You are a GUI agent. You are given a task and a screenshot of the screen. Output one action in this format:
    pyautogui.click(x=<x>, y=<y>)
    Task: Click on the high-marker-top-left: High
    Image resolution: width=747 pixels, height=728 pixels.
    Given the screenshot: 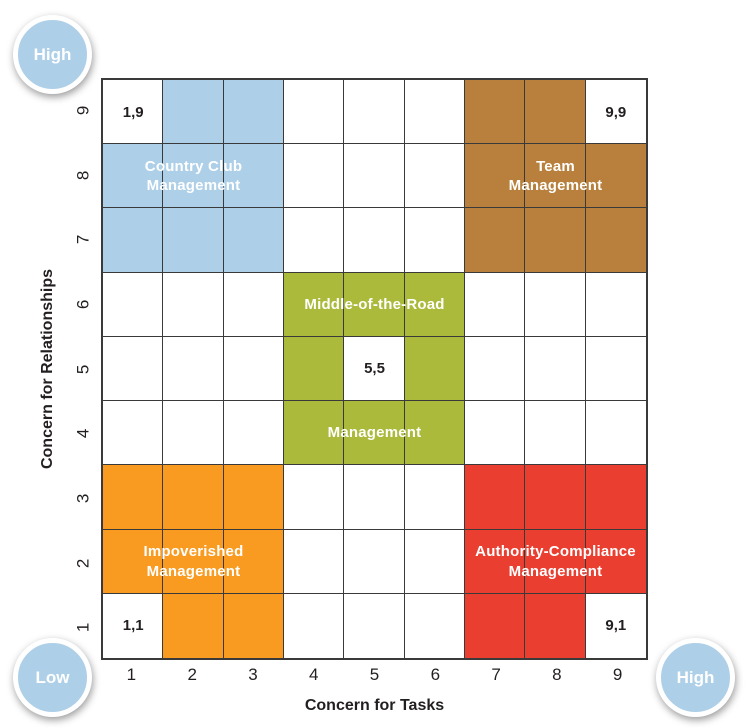 What is the action you would take?
    pyautogui.click(x=52, y=54)
    